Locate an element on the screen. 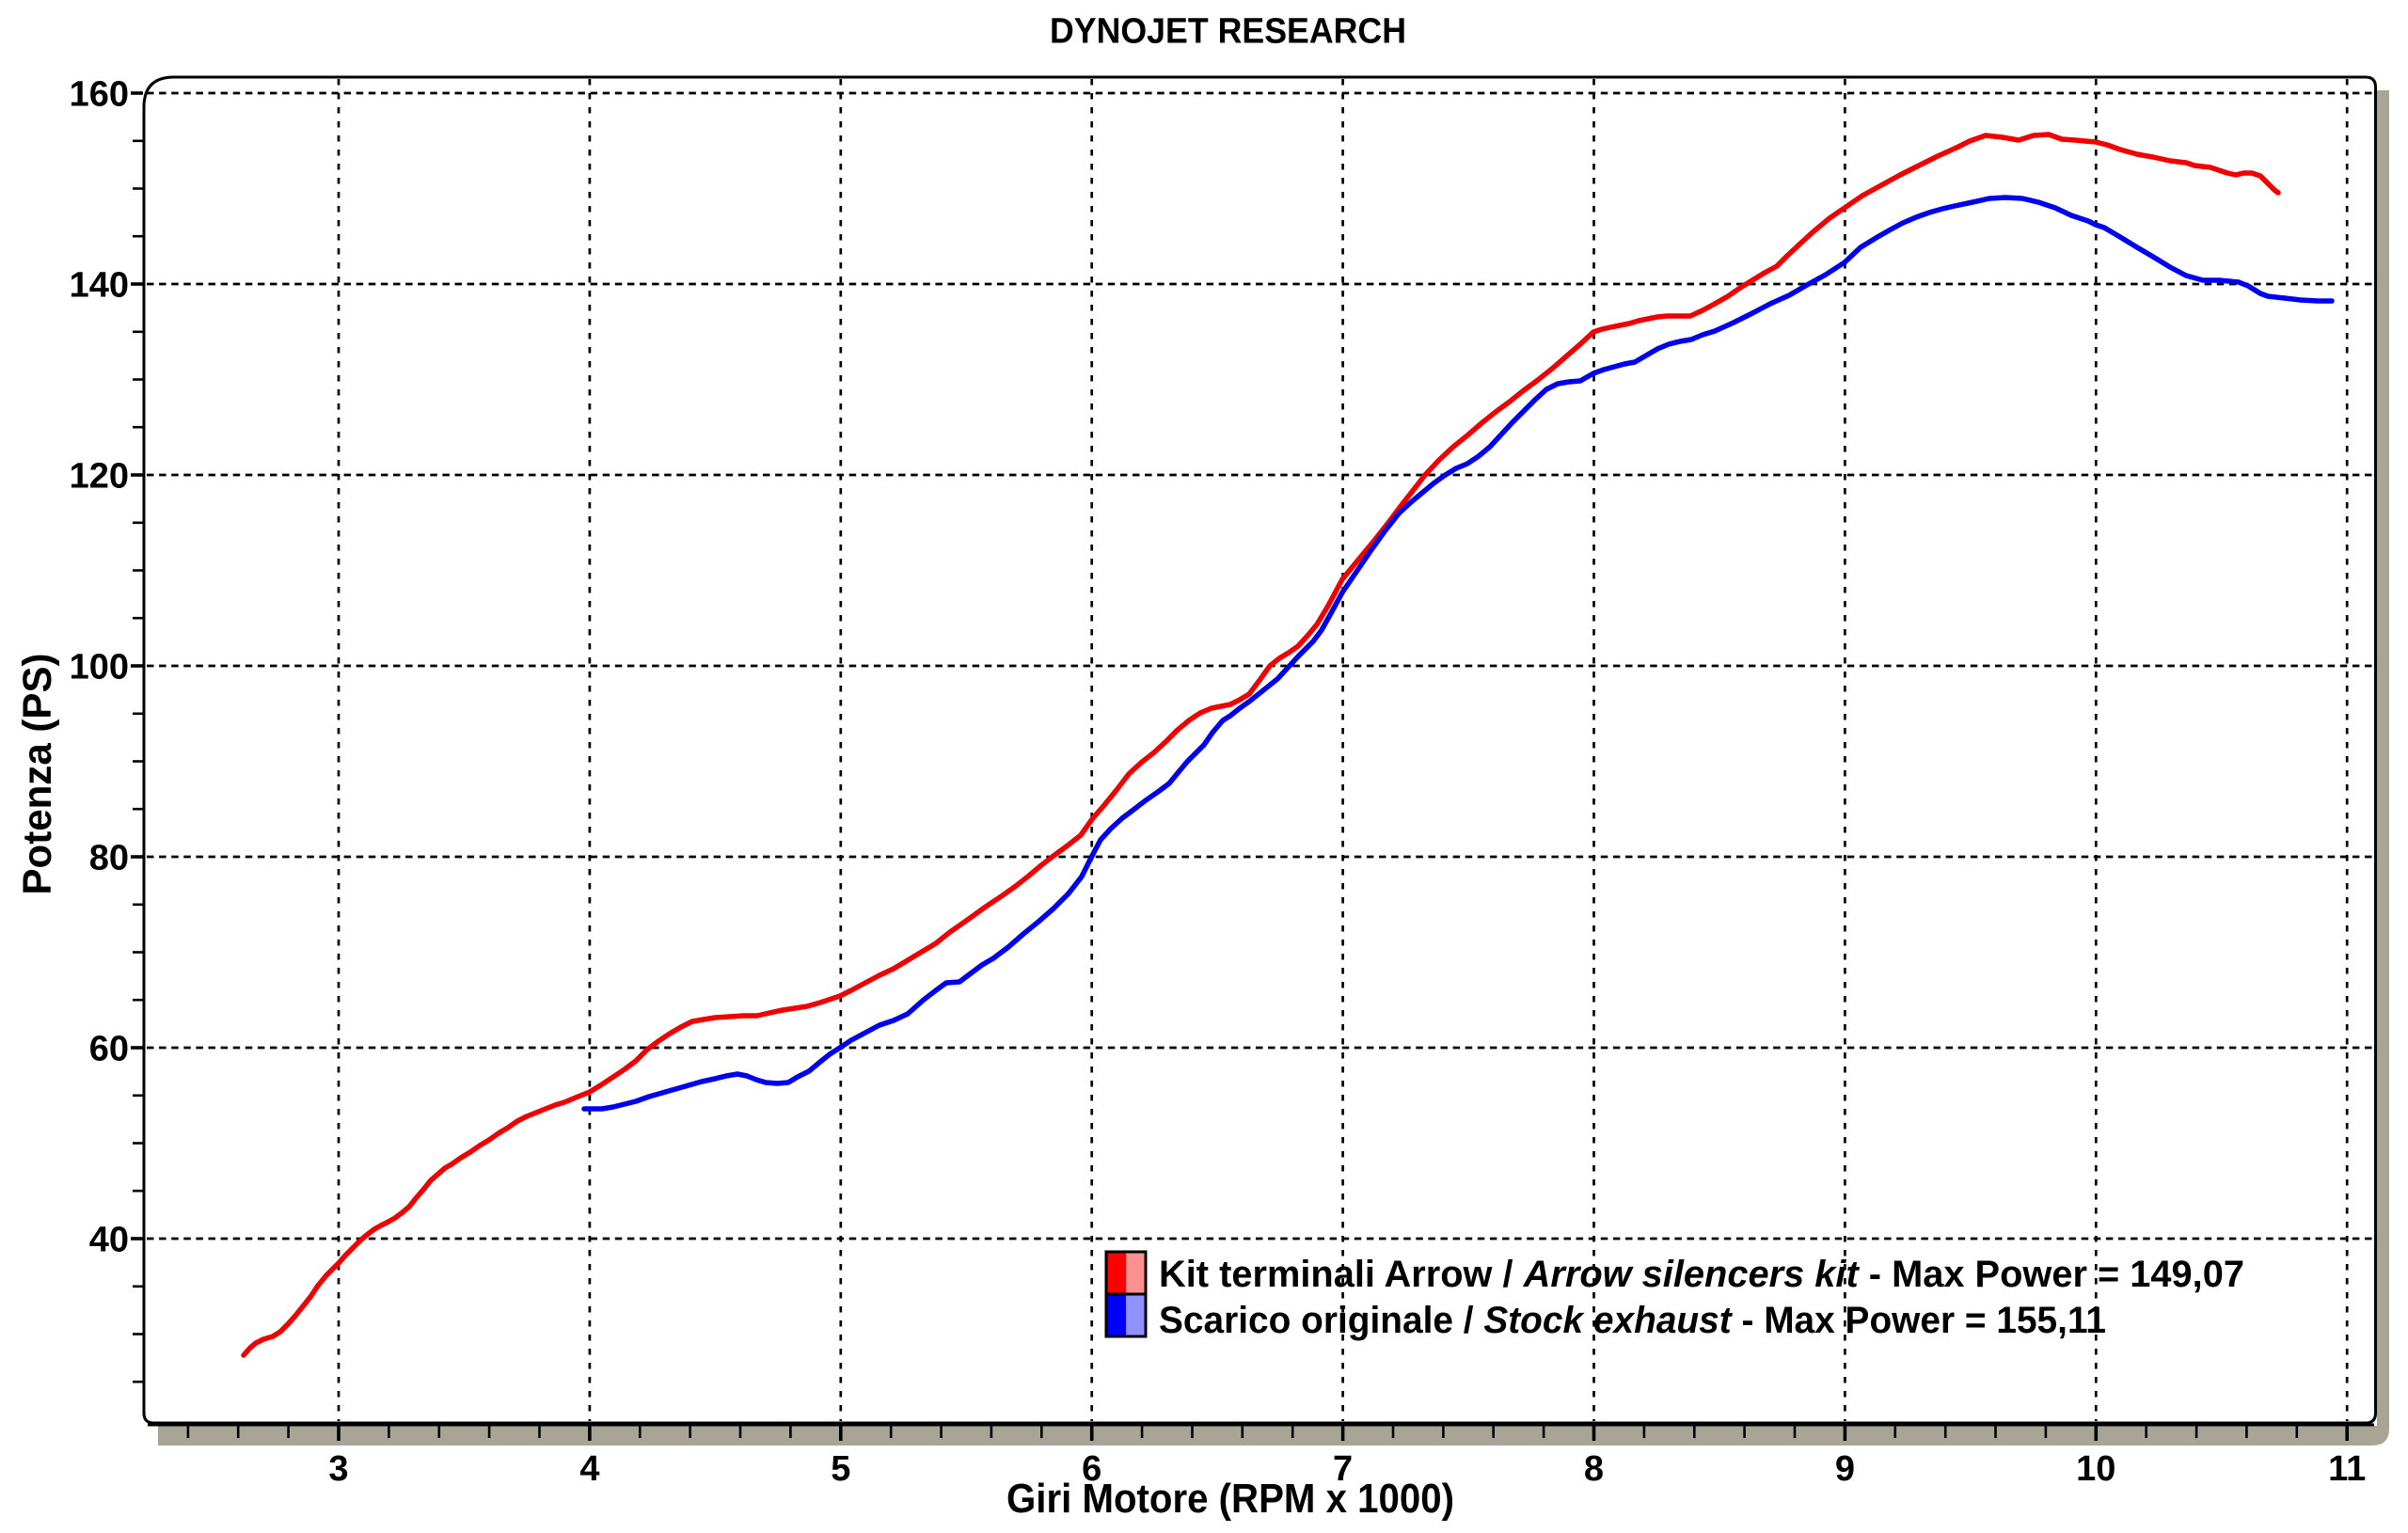 The image size is (2408, 1533). svg-text: 3 is located at coordinates (338, 1469).